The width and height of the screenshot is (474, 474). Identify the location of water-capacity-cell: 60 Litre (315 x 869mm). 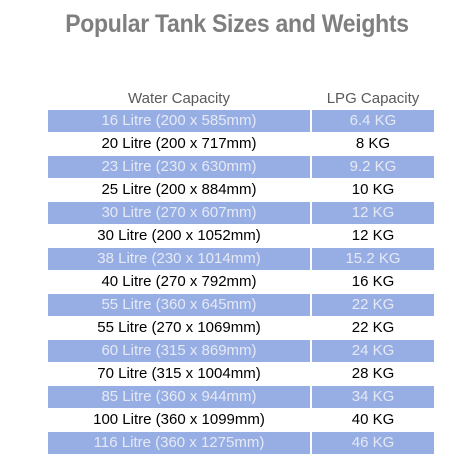
(179, 351).